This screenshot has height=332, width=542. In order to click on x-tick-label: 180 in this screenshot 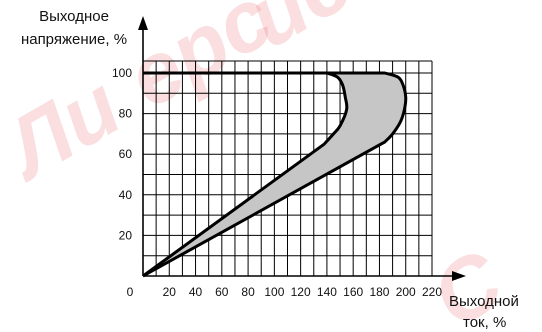, I will do `click(379, 292)`.